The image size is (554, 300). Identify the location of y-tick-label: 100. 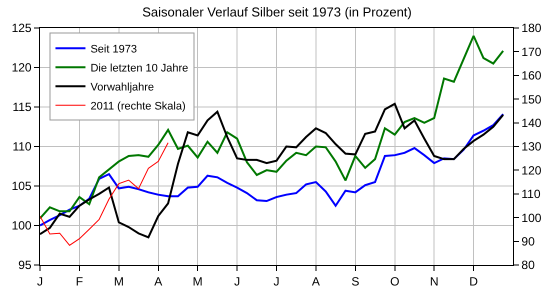
(22, 225).